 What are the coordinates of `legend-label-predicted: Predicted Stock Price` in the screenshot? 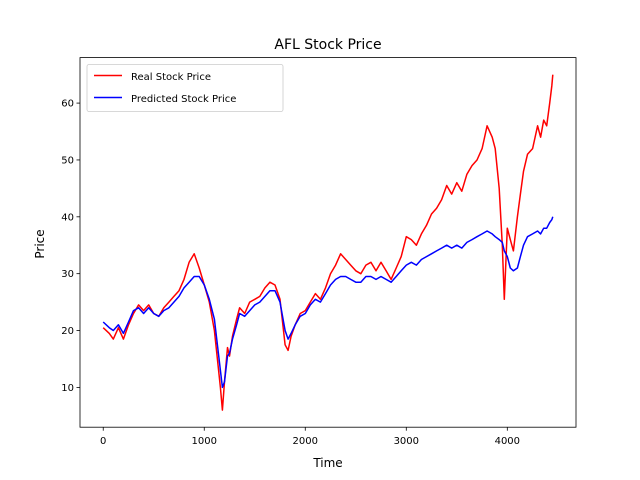 It's located at (183, 99).